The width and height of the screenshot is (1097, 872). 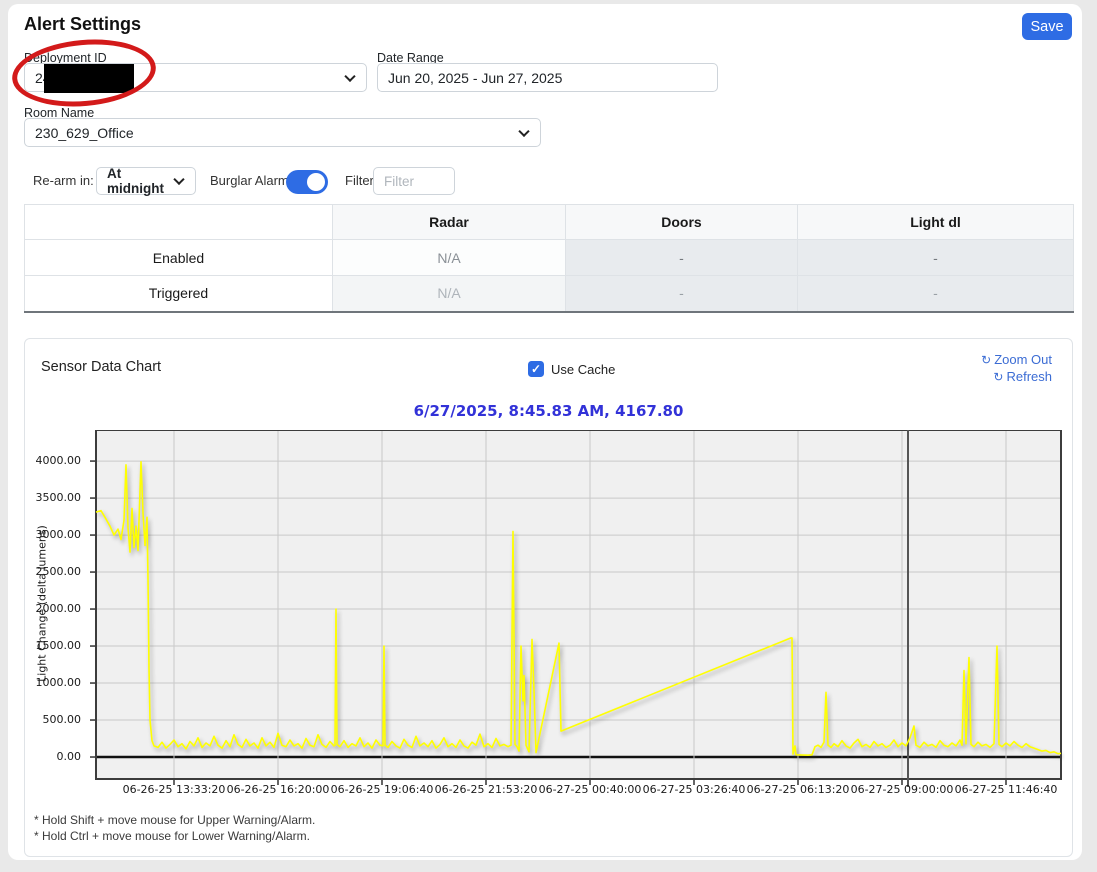 I want to click on enabled-light-cell: -, so click(x=935, y=257).